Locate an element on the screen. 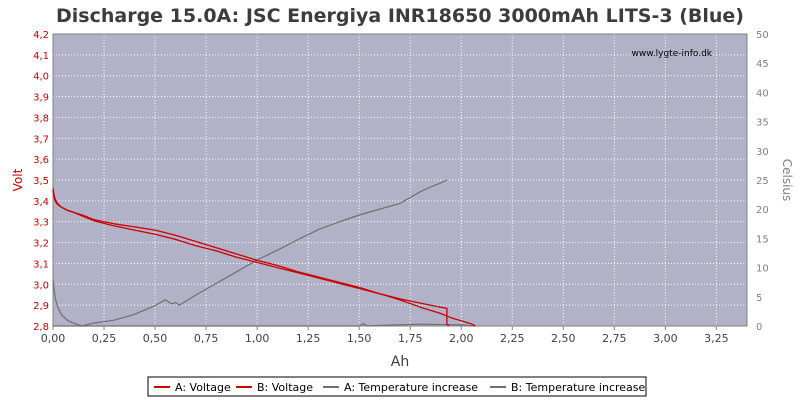  series-line-b-temperature-increase is located at coordinates (264, 325).